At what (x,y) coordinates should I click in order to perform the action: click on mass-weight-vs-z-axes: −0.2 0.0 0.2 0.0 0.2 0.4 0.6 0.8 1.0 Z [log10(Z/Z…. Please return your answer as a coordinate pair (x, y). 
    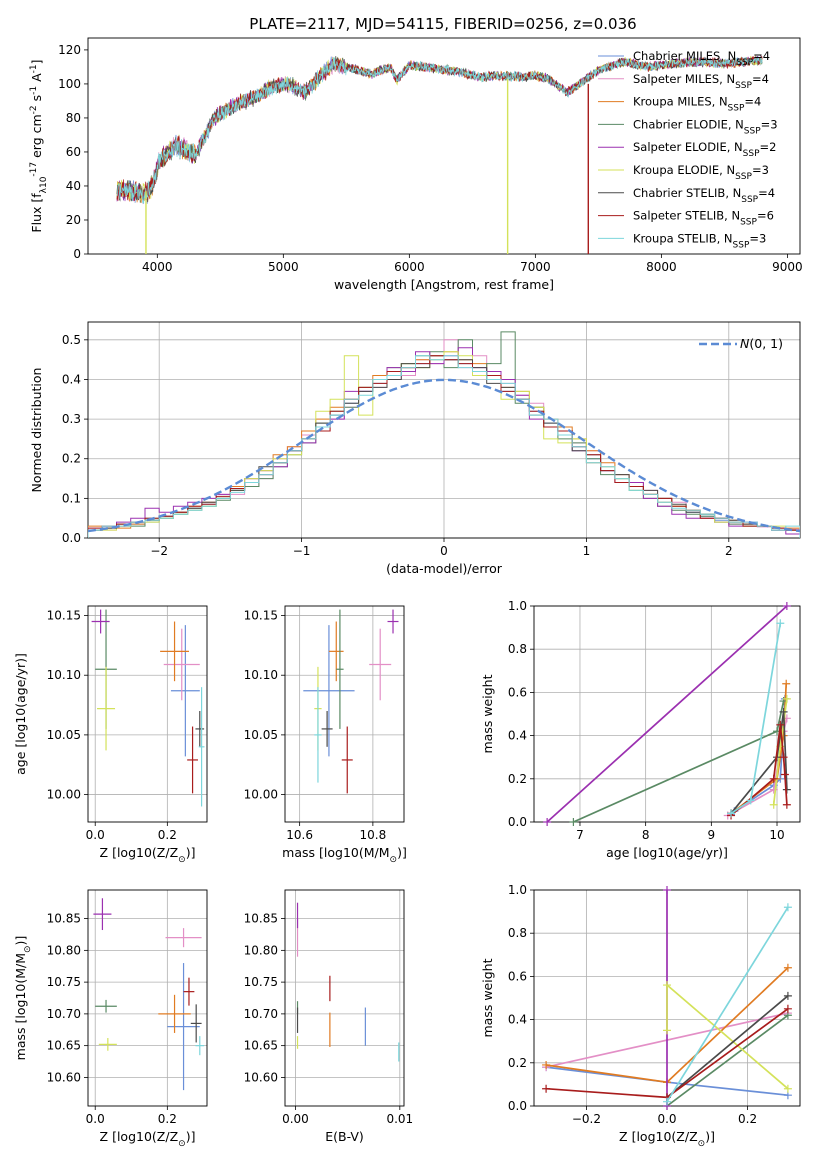
    Looking at the image, I should click on (640, 1016).